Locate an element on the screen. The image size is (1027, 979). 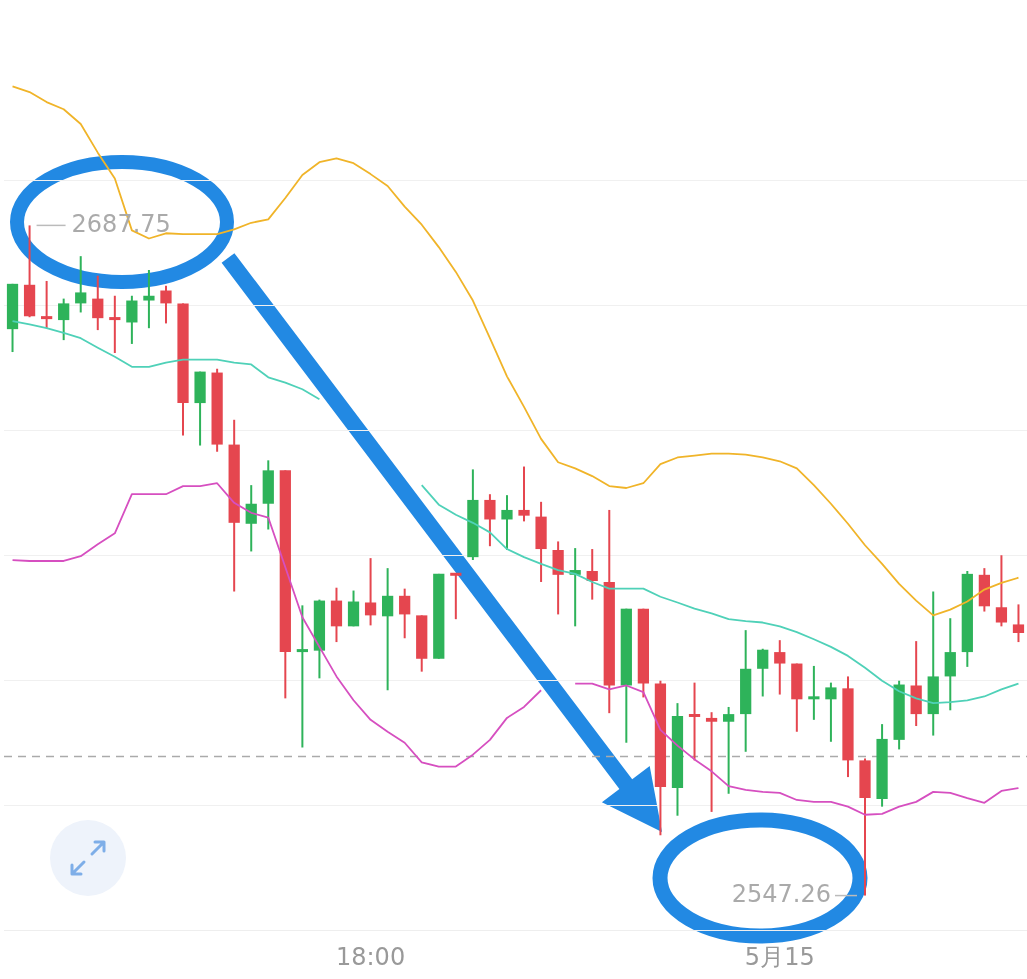
annotation: 2547.26 is located at coordinates (781, 893).